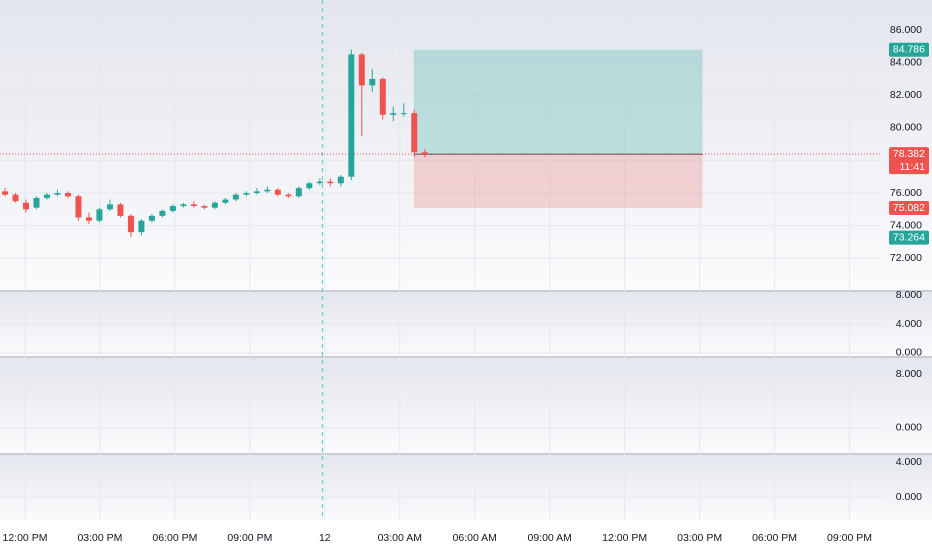  What do you see at coordinates (906, 128) in the screenshot?
I see `y-tick-label: 80.000` at bounding box center [906, 128].